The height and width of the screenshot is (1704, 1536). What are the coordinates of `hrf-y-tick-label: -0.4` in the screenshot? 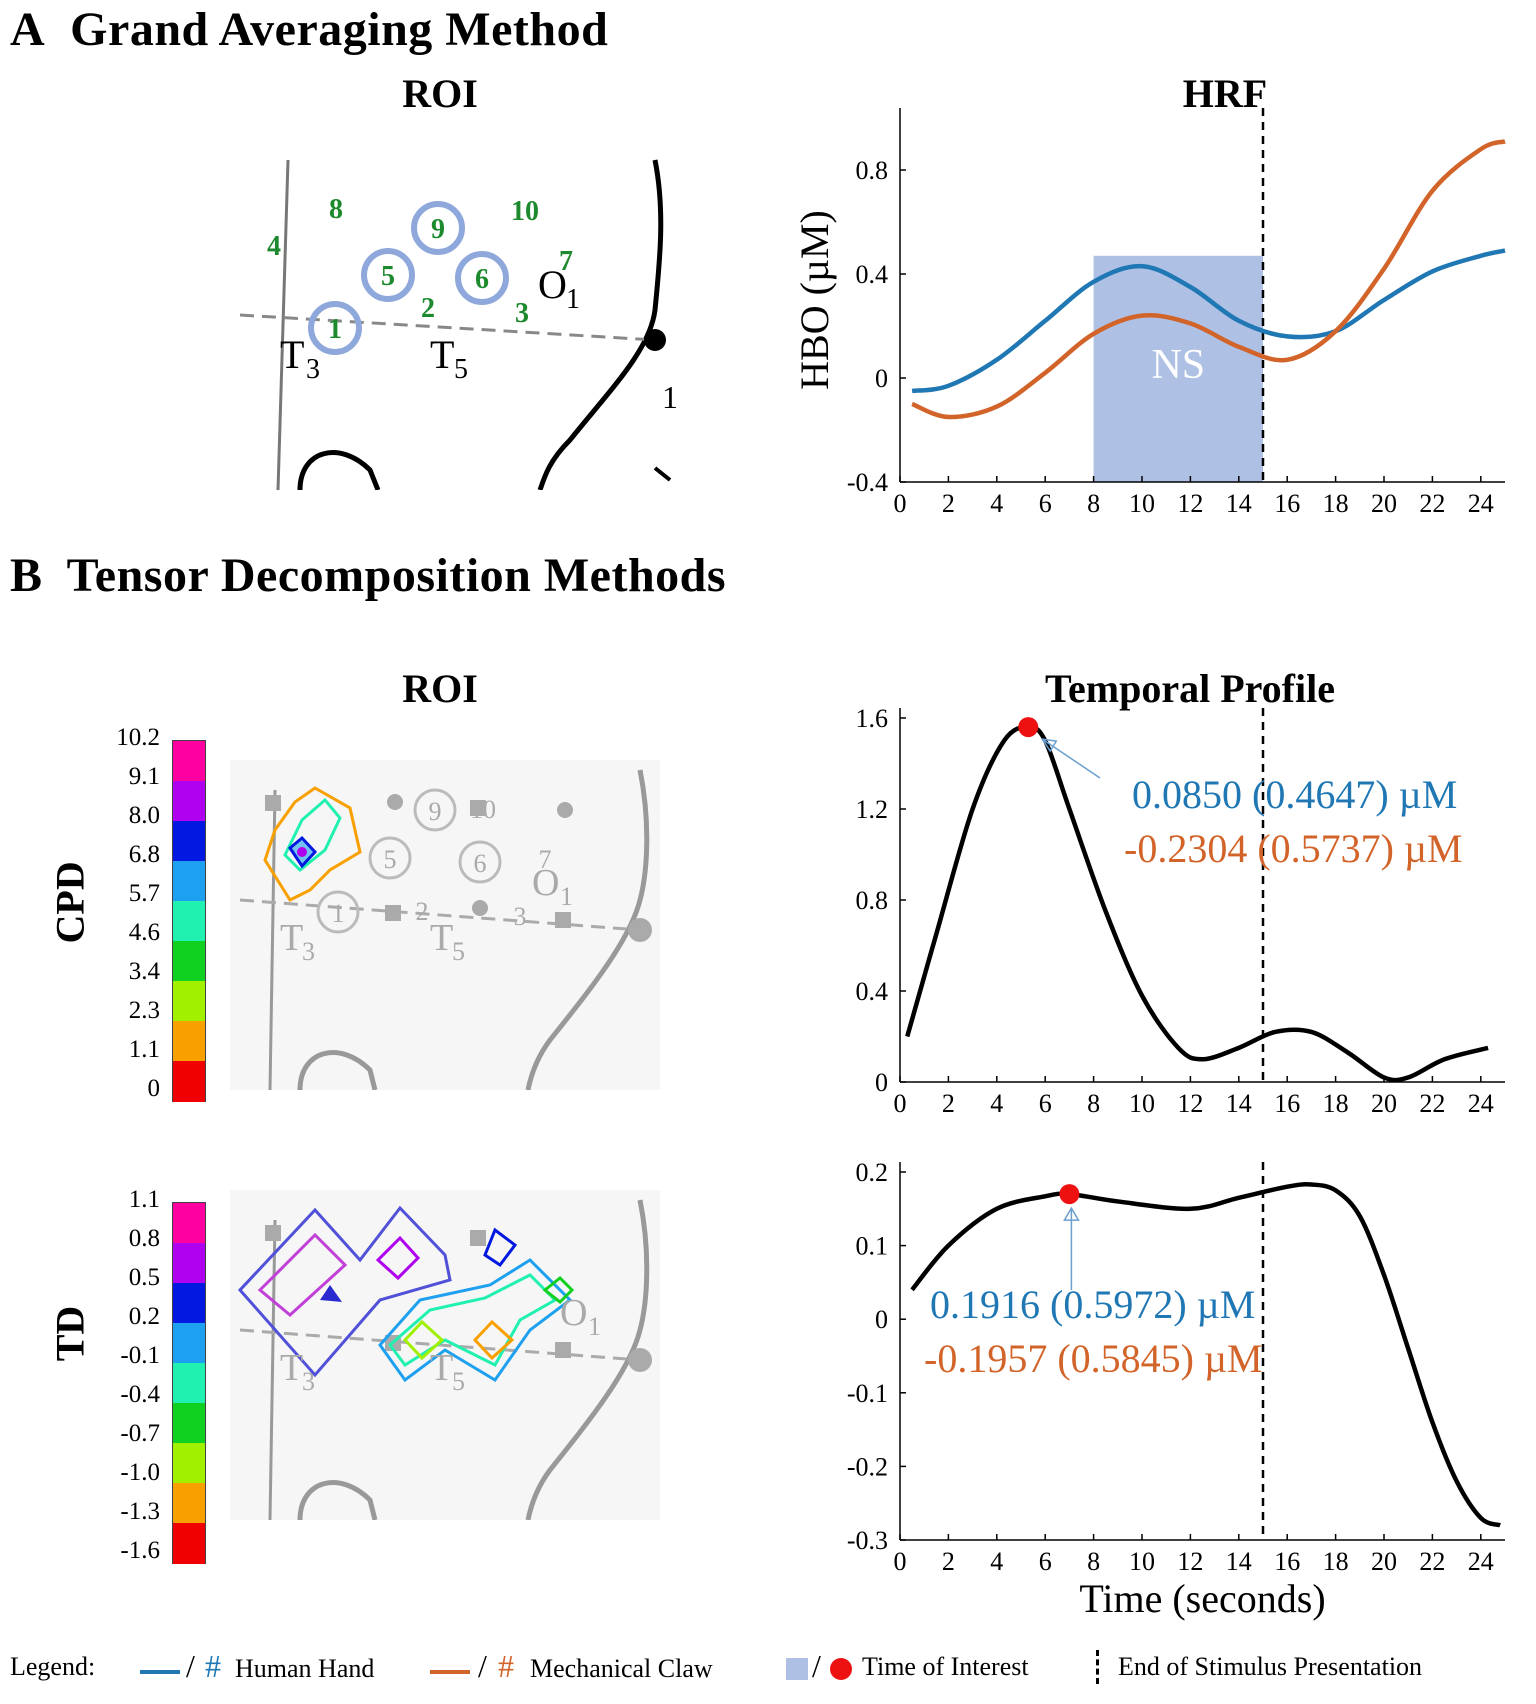 It's located at (867, 482).